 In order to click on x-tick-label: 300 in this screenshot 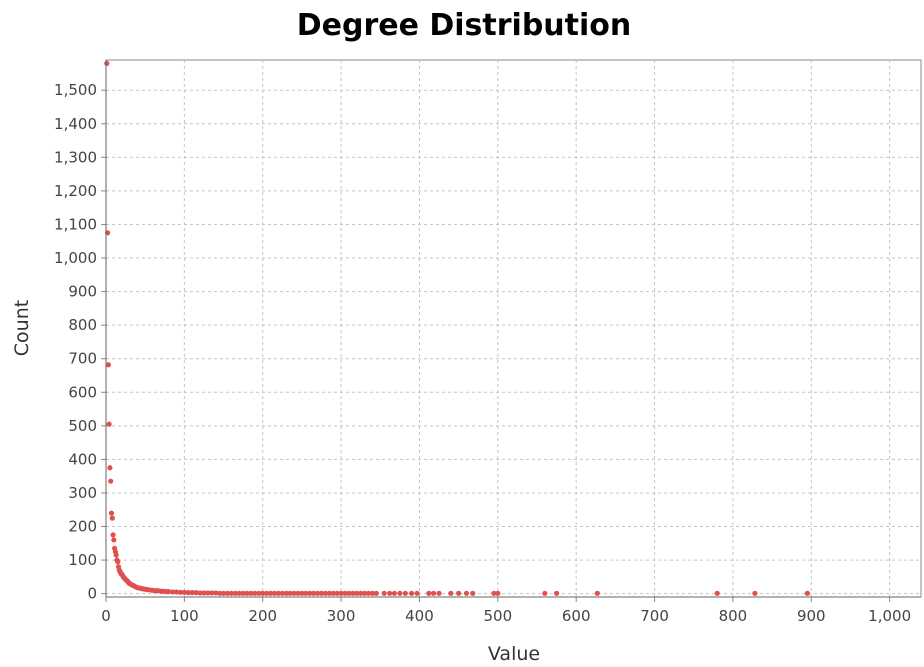, I will do `click(341, 616)`.